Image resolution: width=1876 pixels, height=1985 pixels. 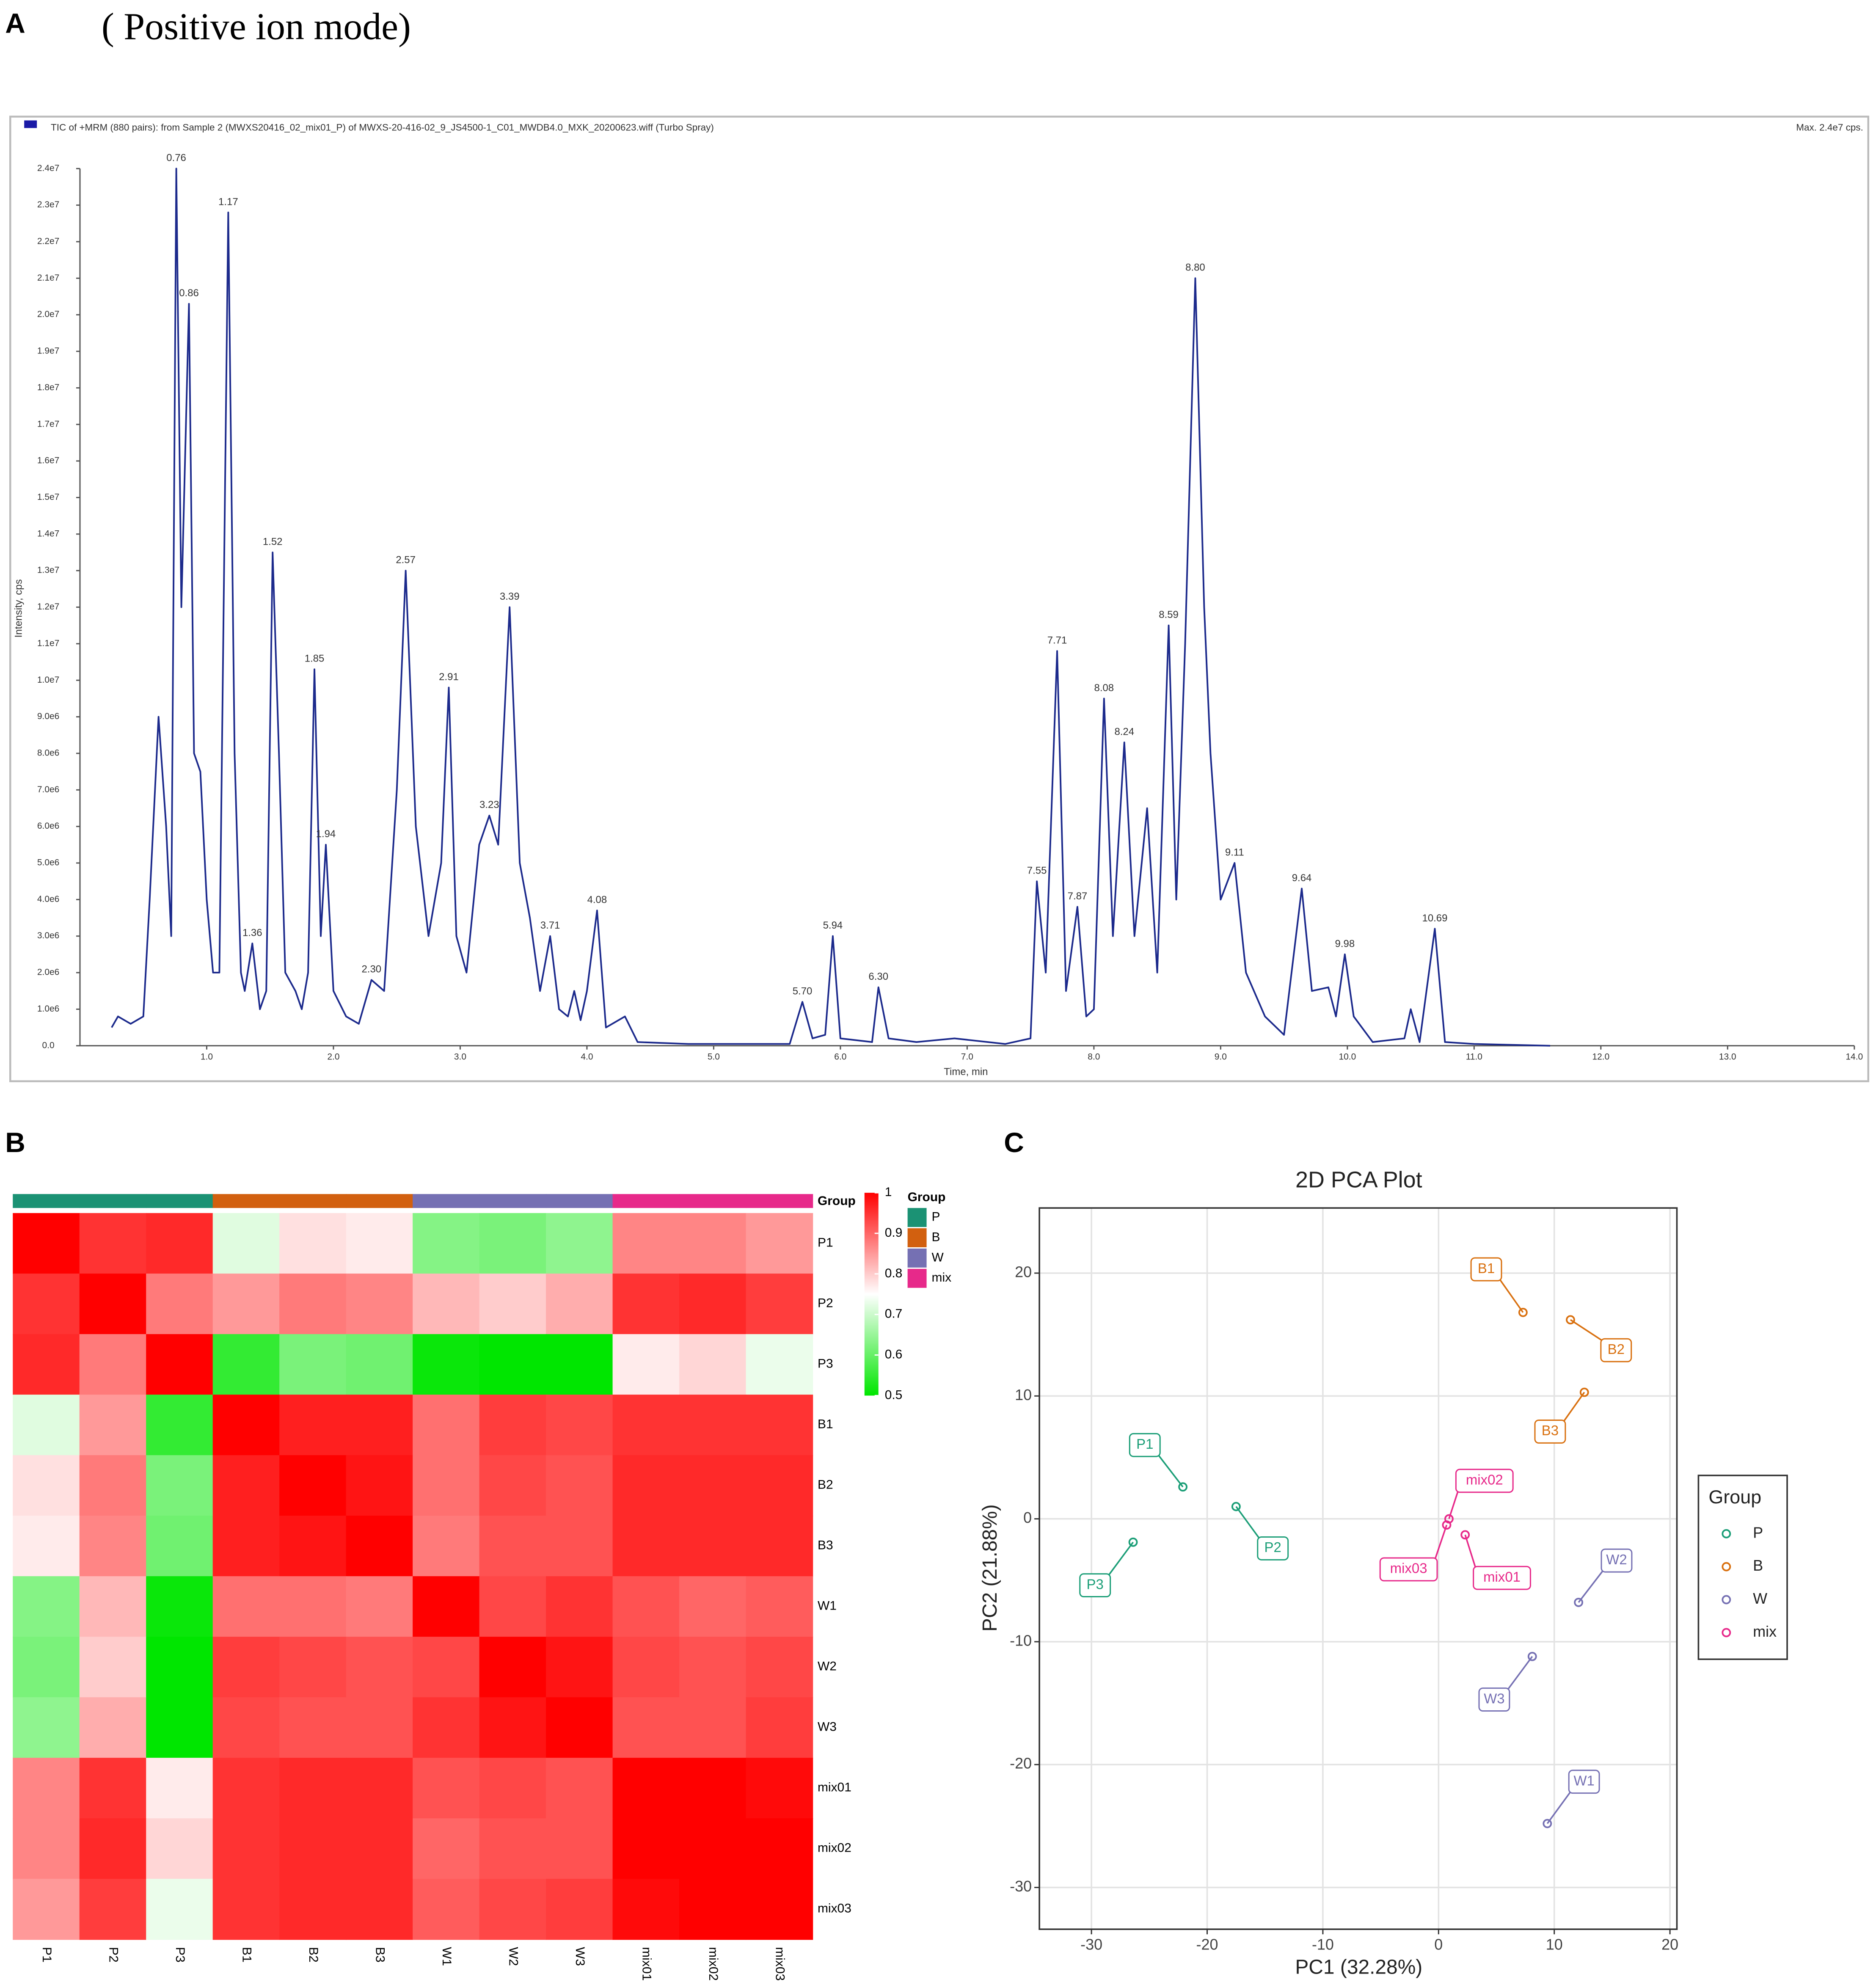 I want to click on y-tick-label: 7.0e6, so click(x=48, y=789).